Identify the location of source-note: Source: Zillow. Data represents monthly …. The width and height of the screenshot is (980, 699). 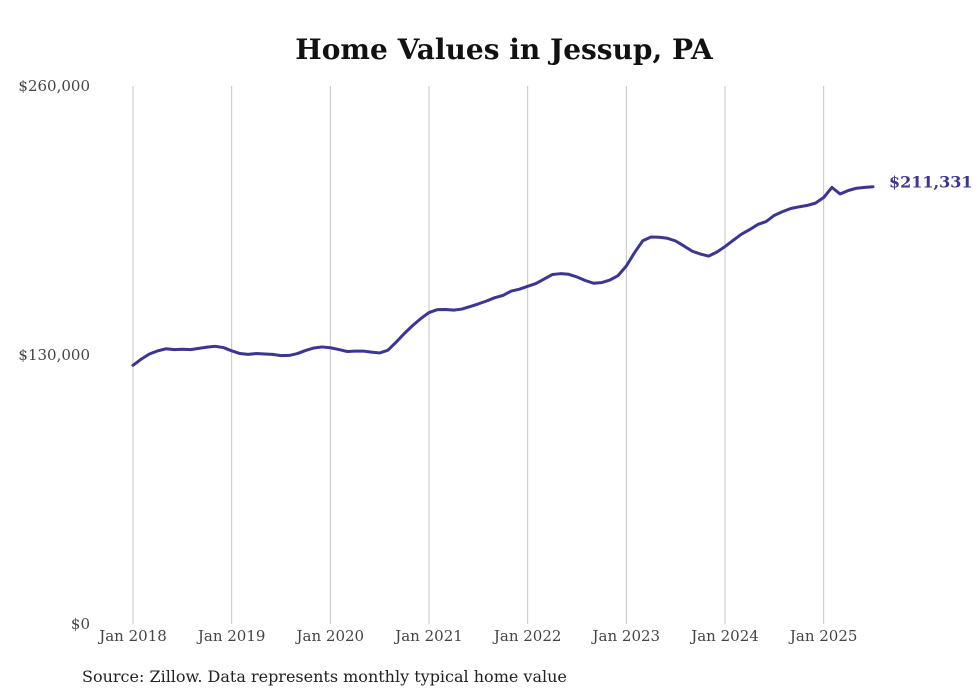
(324, 676).